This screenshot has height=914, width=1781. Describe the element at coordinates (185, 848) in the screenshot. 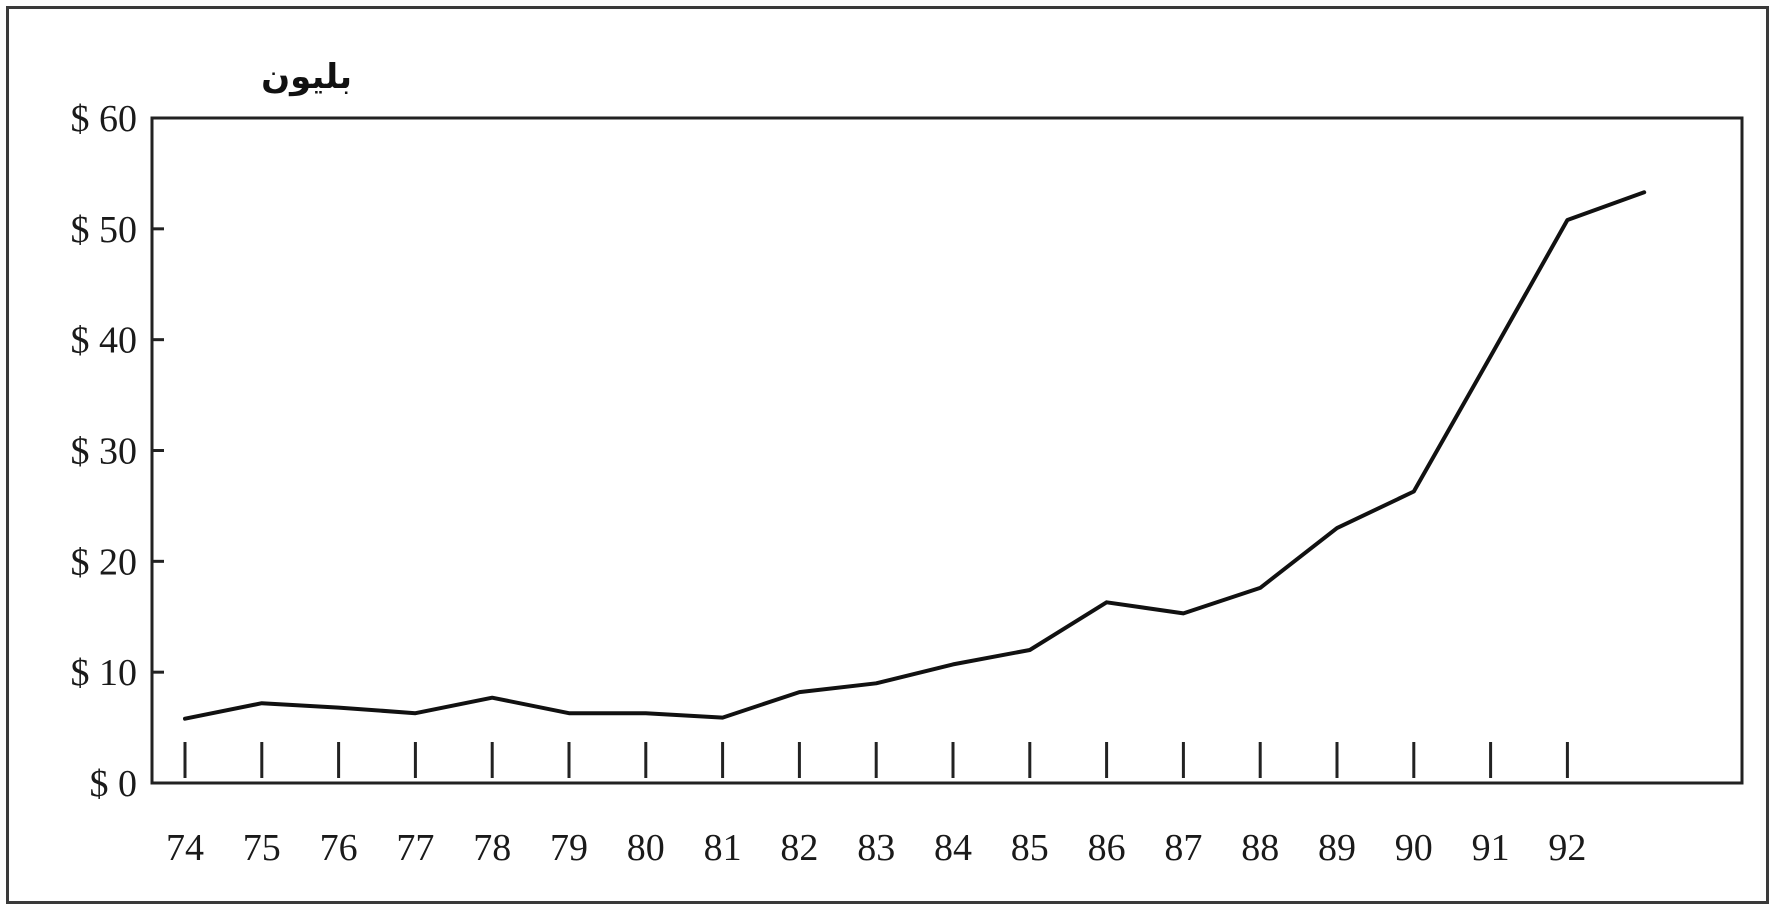

I see `x-tick-label: 74` at that location.